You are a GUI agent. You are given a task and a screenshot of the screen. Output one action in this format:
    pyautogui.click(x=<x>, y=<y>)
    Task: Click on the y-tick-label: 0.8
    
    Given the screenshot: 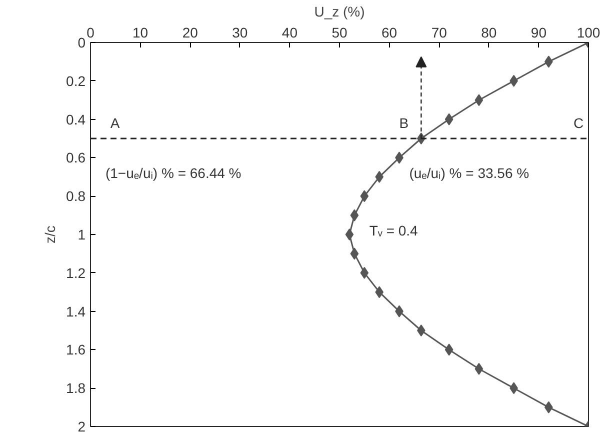 What is the action you would take?
    pyautogui.click(x=76, y=196)
    